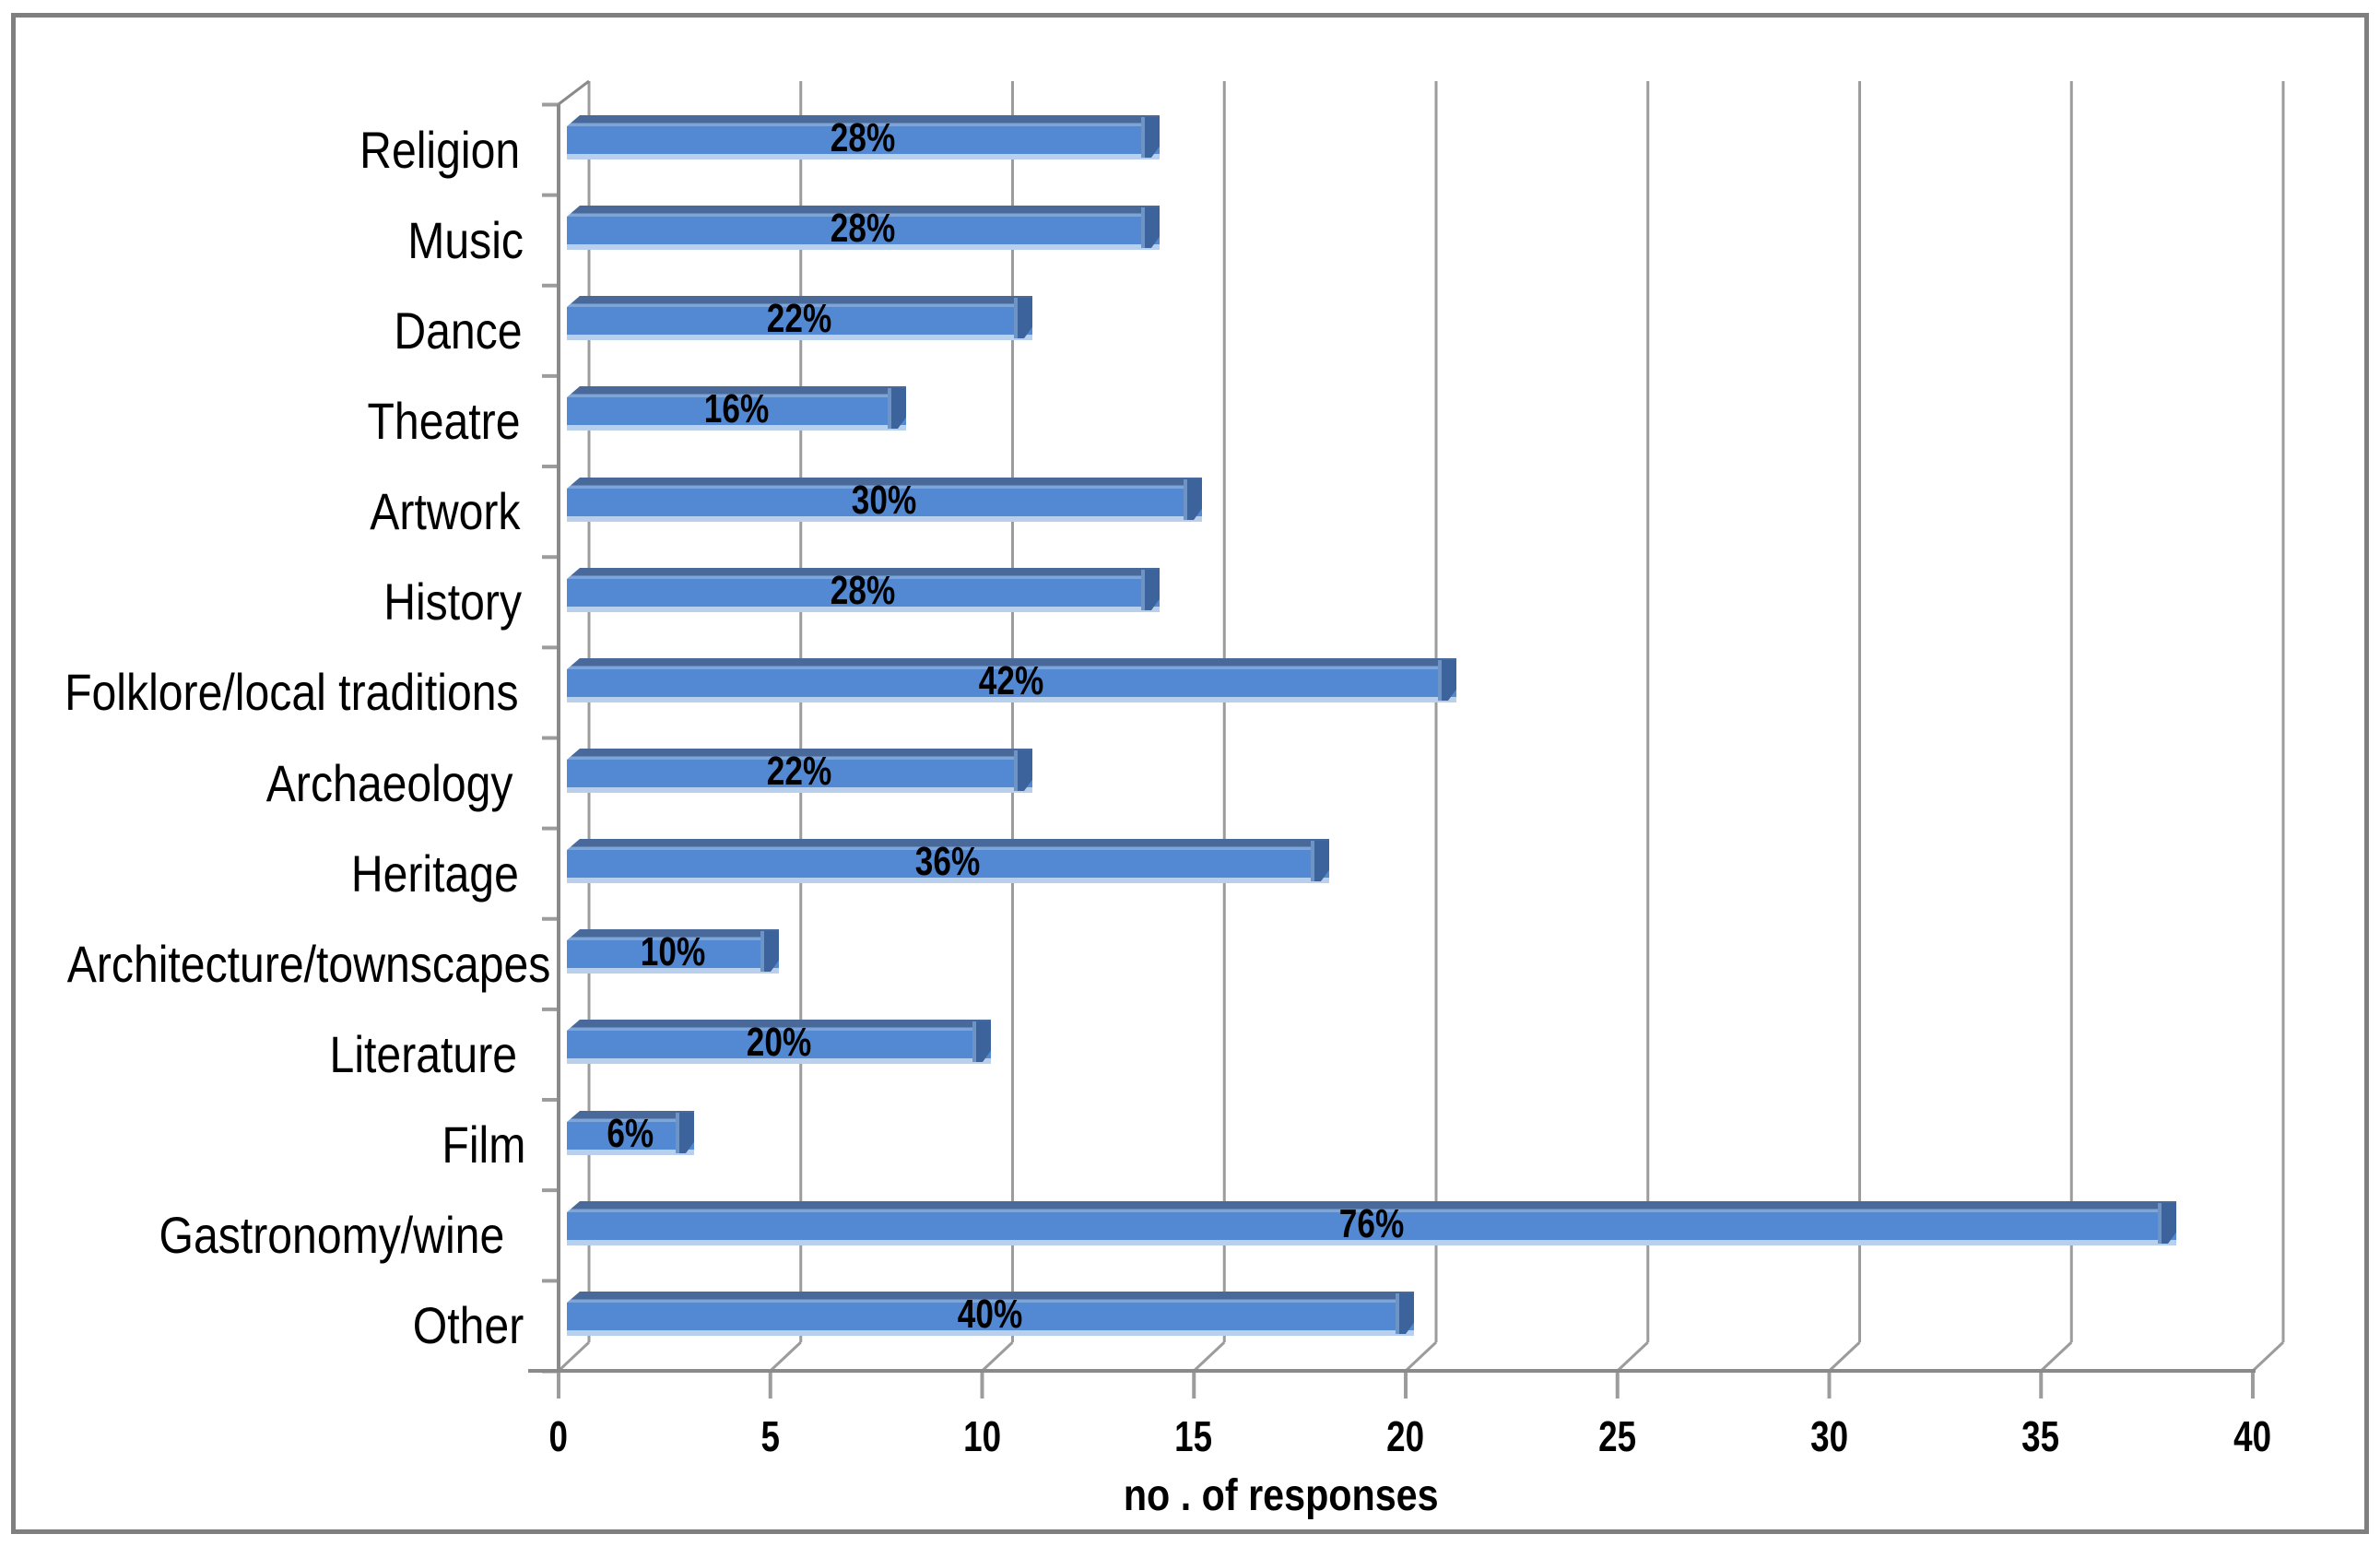 This screenshot has height=1546, width=2380. Describe the element at coordinates (2041, 1436) in the screenshot. I see `x-tick-label-35: 35` at that location.